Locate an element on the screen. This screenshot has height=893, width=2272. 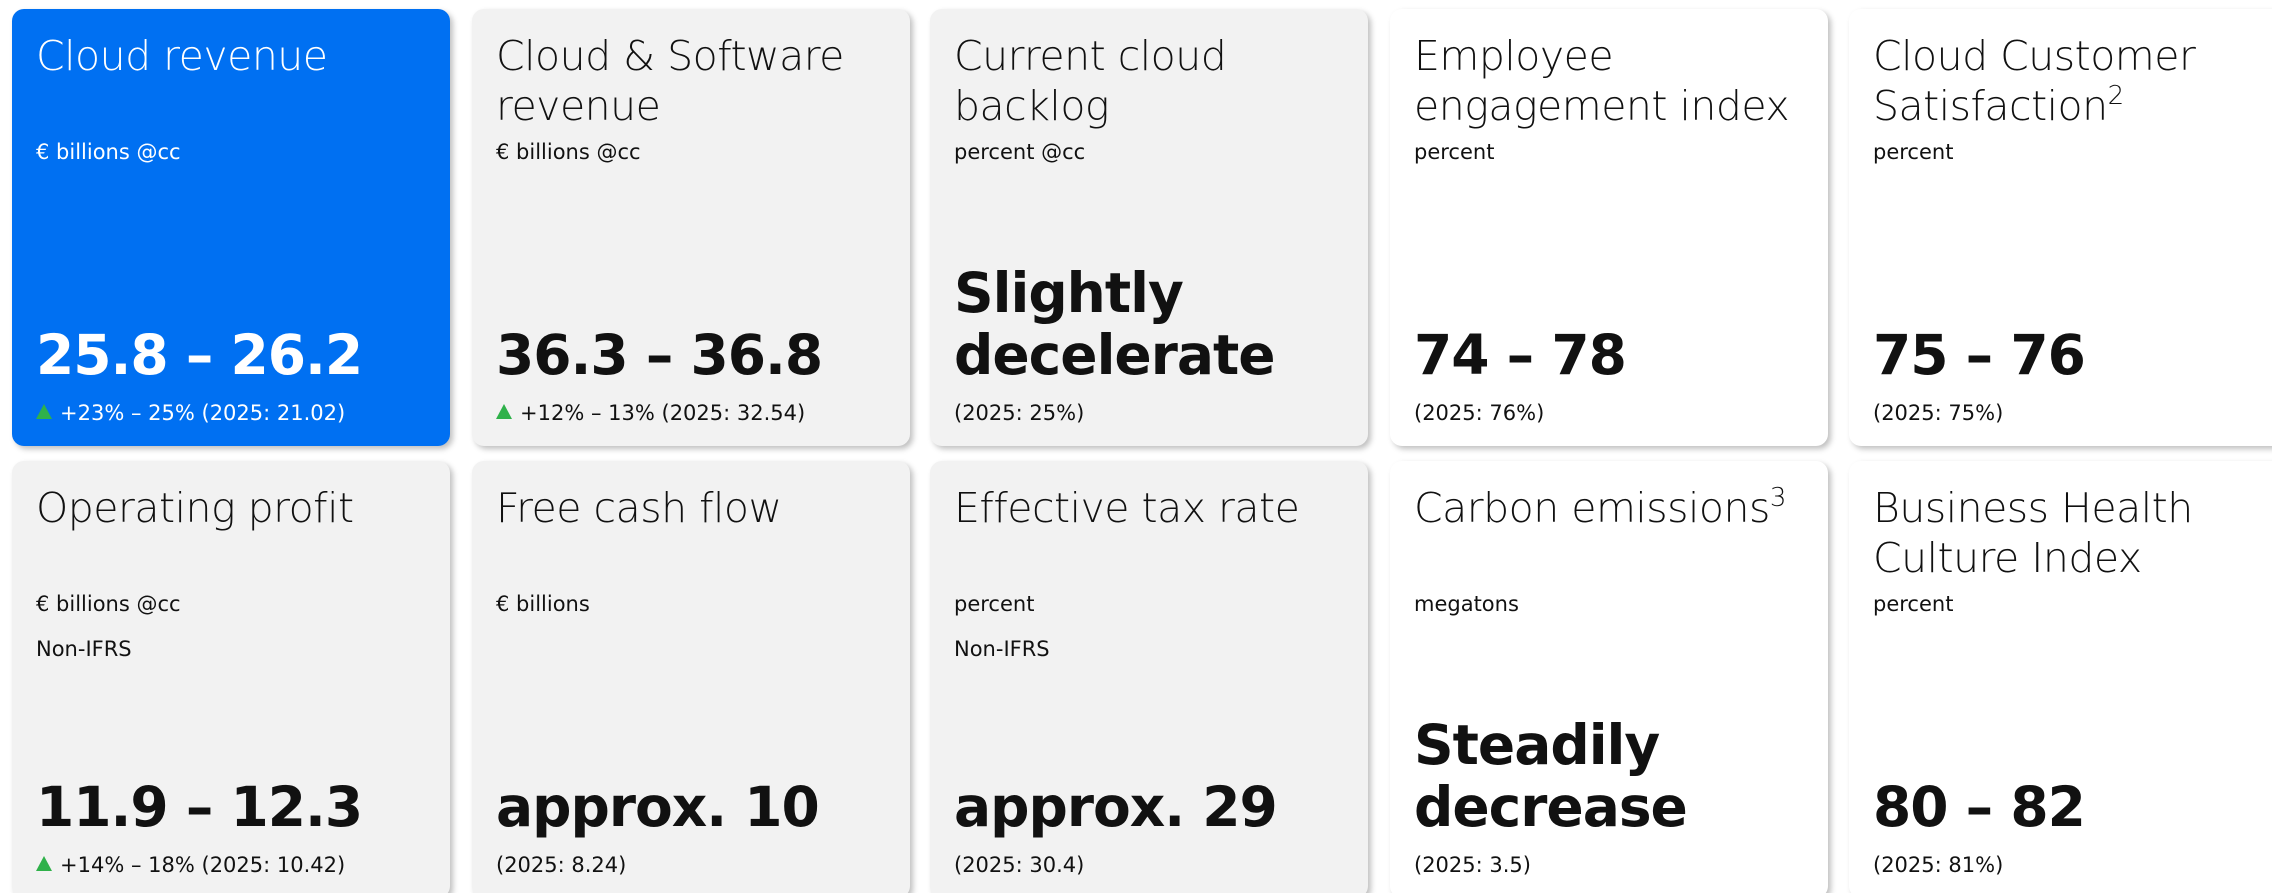
prior-year: (2025: 81%) is located at coordinates (1938, 865).